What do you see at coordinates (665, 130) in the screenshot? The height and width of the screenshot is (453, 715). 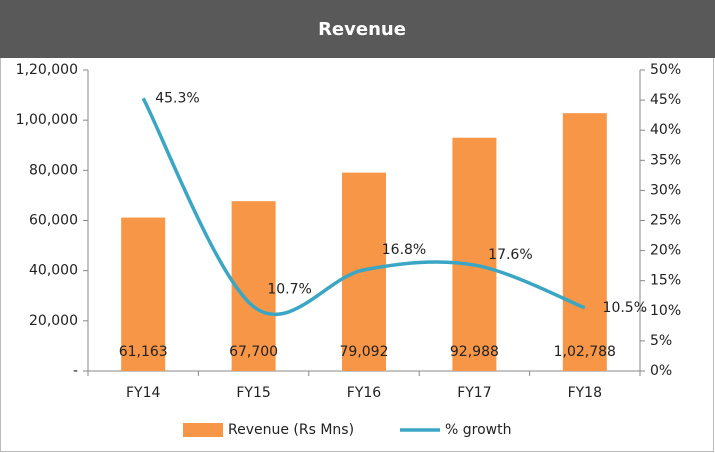 I see `y2-tick-label: 40%` at bounding box center [665, 130].